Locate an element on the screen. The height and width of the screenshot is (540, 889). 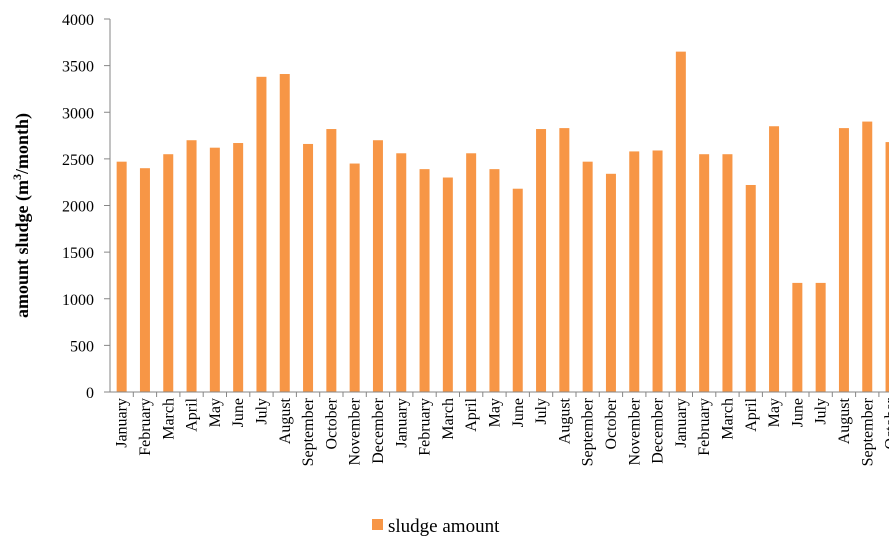
legend-label: sludge amount is located at coordinates (444, 526).